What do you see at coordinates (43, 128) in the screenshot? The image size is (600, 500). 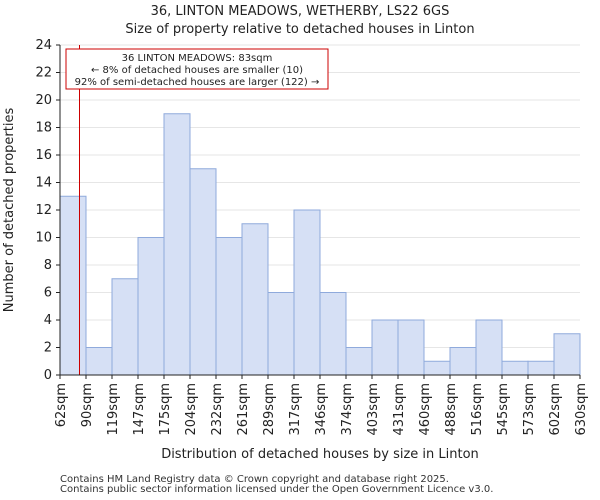 I see `y-tick-label: 18` at bounding box center [43, 128].